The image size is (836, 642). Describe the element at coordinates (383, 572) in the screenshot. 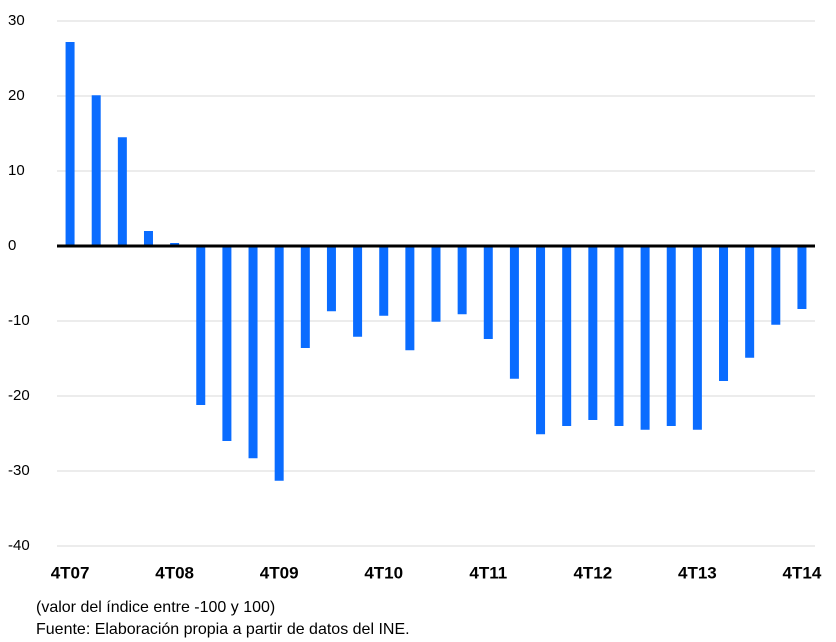

I see `x-tick-label: 4T10` at that location.